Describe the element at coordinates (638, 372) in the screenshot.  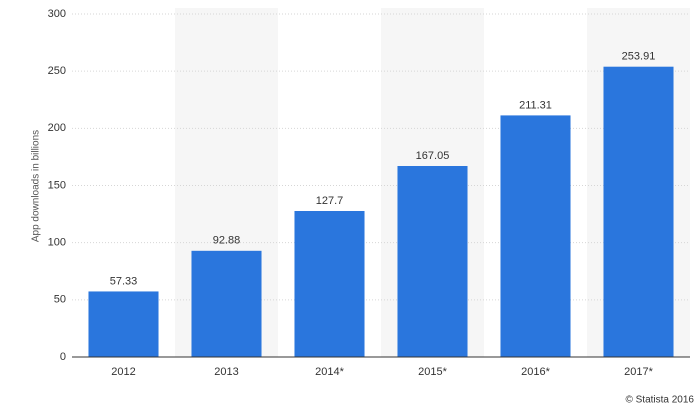
I see `x-tick-label: 2017*` at that location.